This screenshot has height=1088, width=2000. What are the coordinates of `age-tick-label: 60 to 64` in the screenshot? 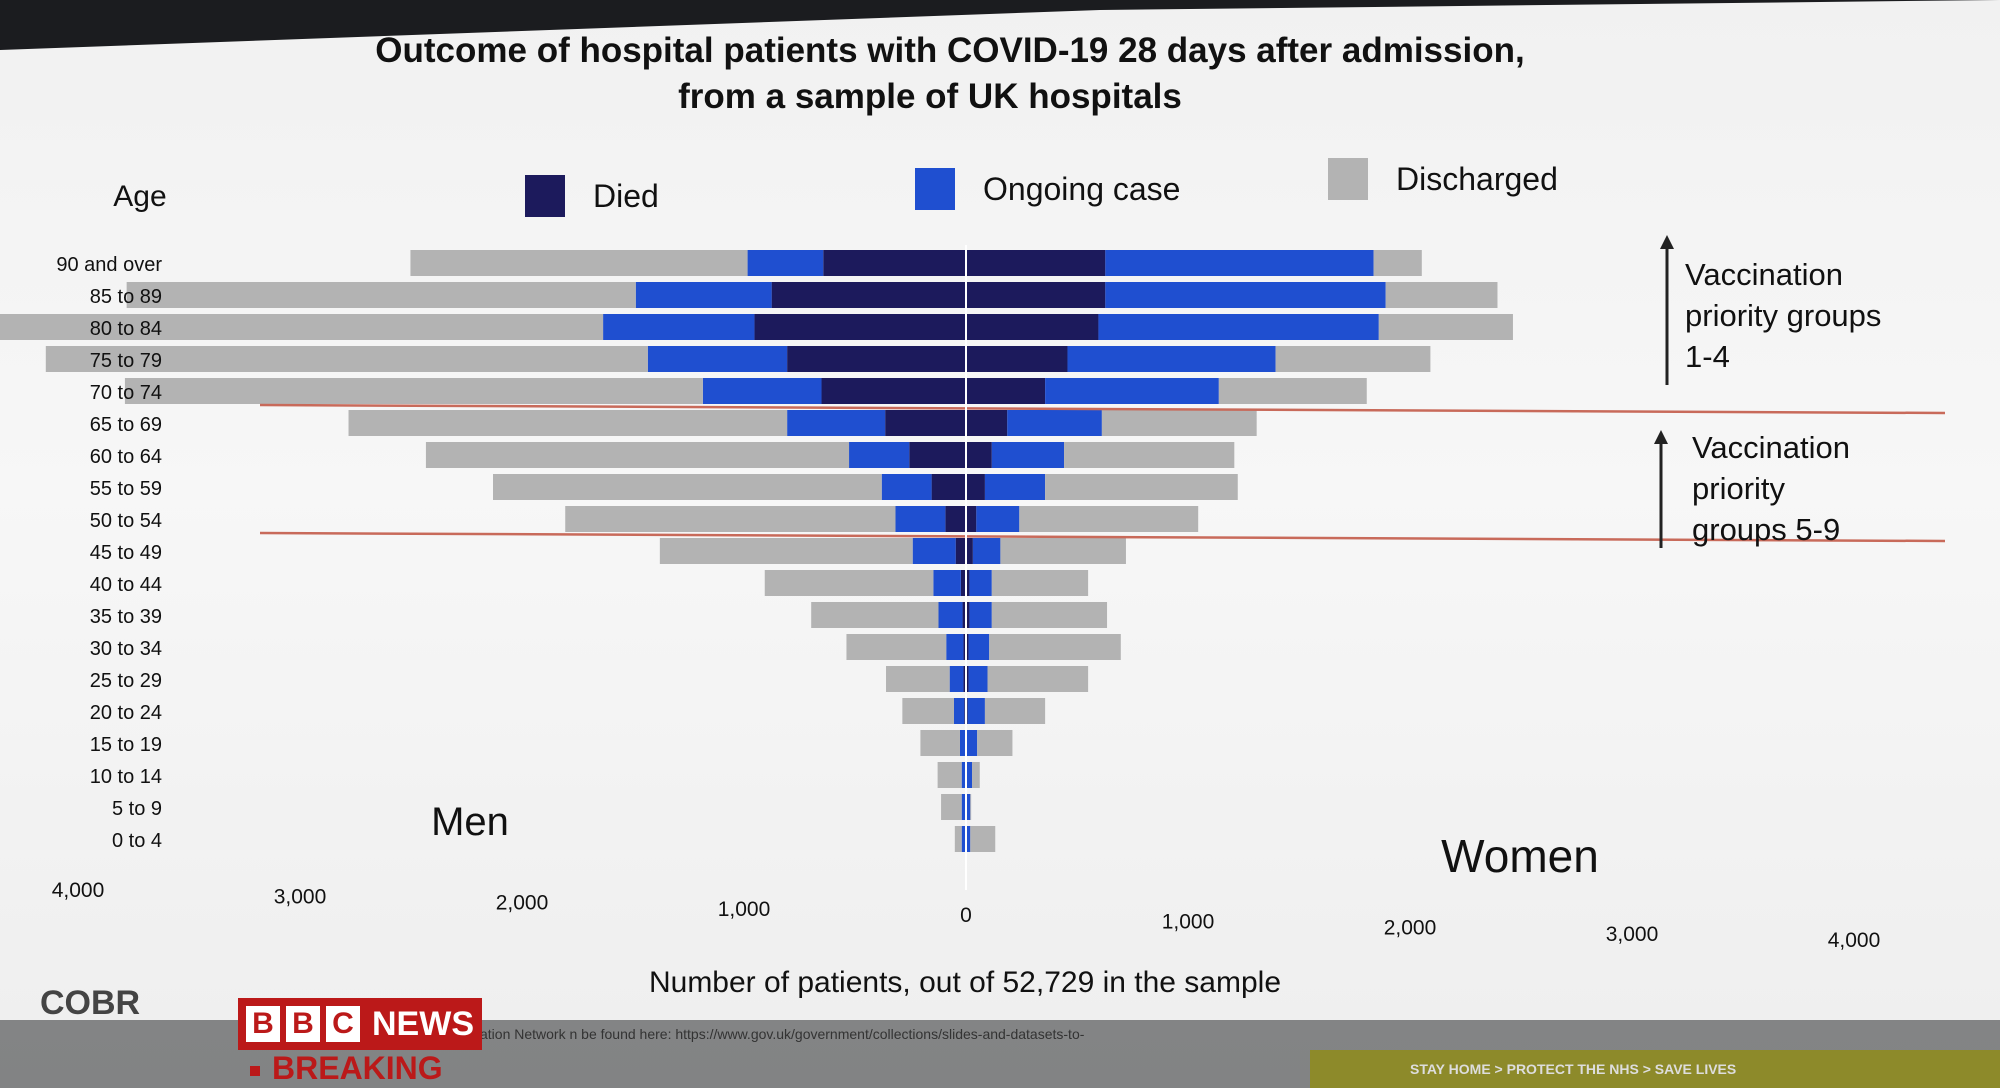 It's located at (126, 457).